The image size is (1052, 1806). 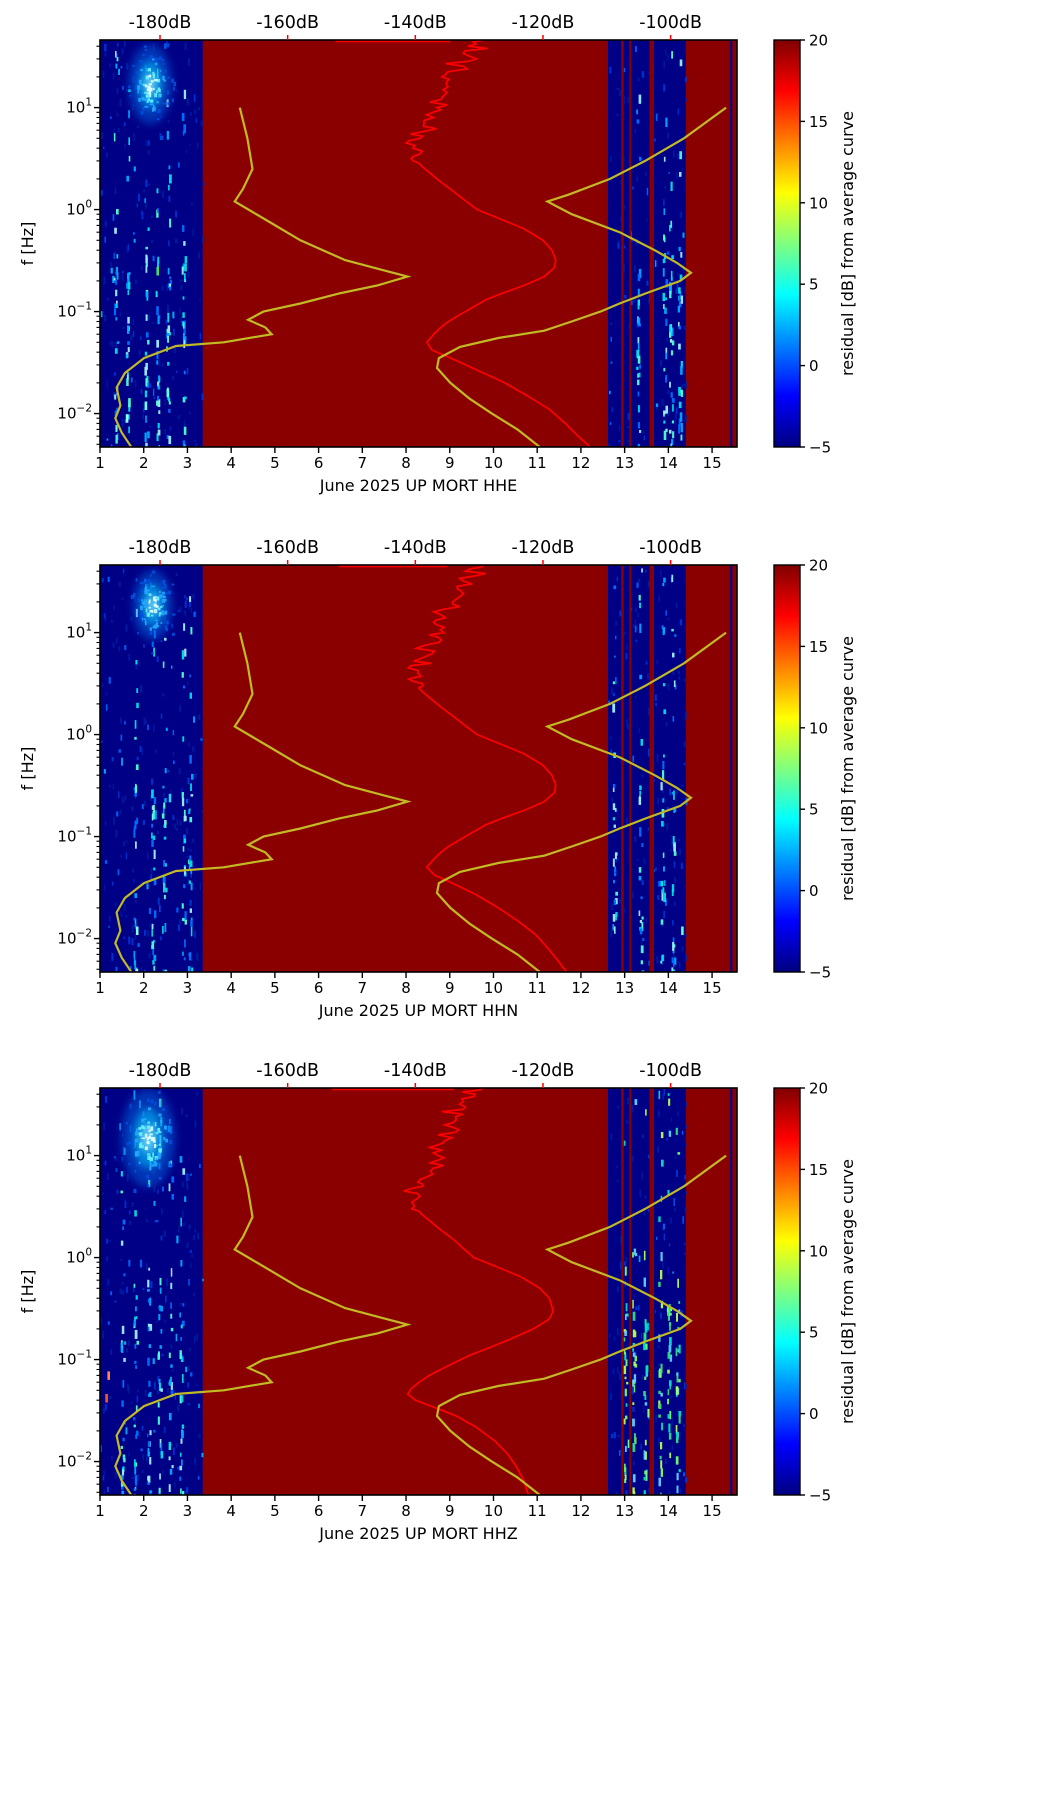 I want to click on x-tick-label: 14, so click(x=668, y=988).